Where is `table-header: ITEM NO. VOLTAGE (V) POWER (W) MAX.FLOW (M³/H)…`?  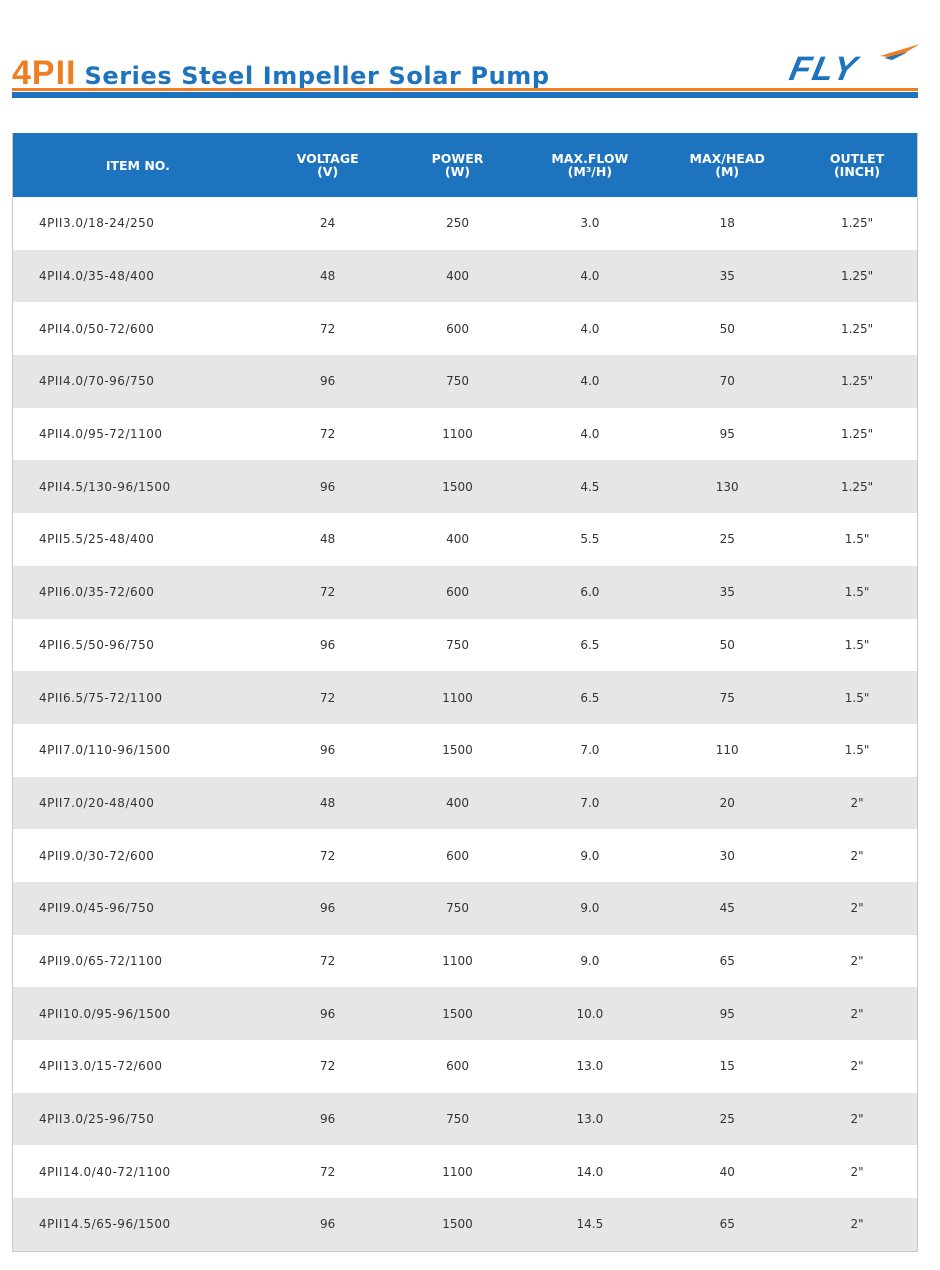 table-header: ITEM NO. VOLTAGE (V) POWER (W) MAX.FLOW (M³/H)… is located at coordinates (465, 165).